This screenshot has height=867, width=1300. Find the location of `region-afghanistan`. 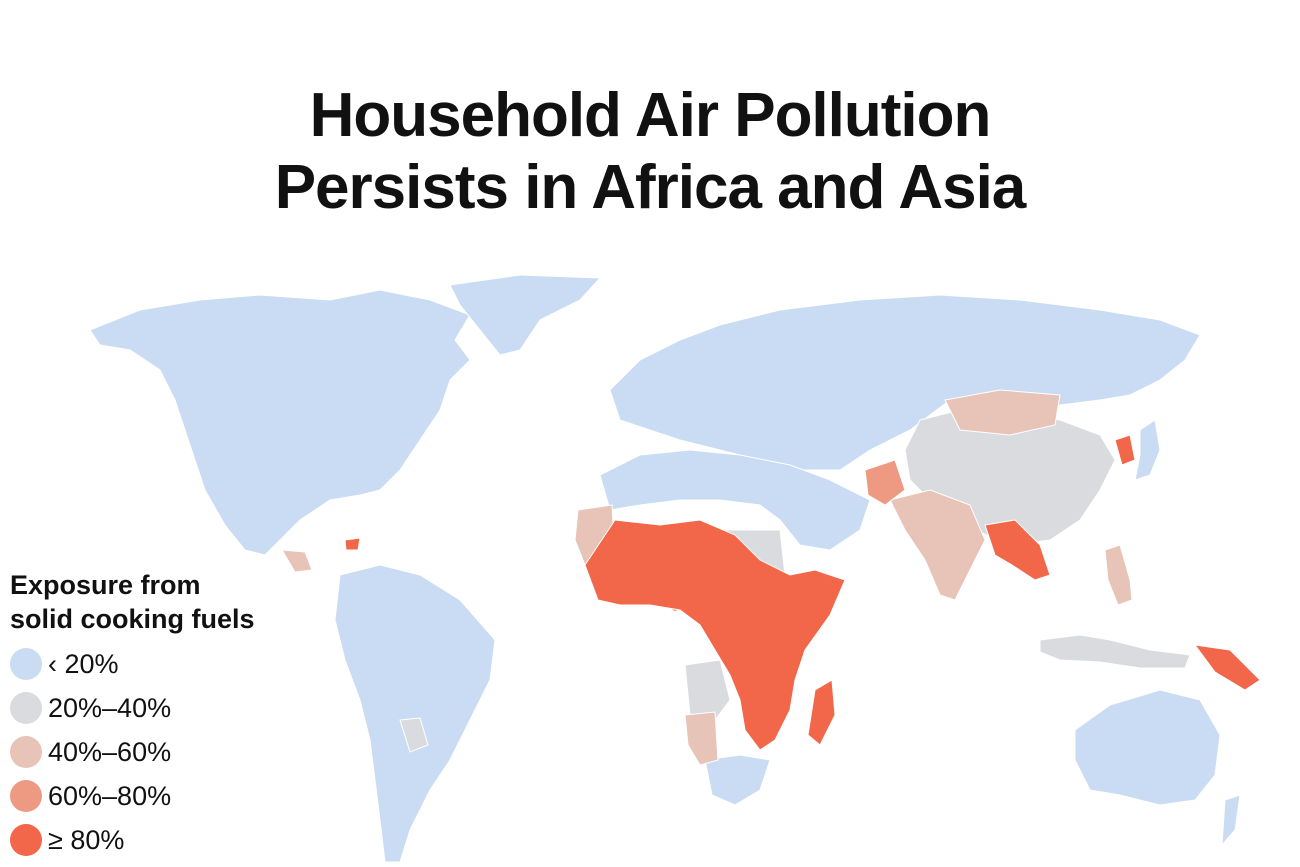

region-afghanistan is located at coordinates (885, 482).